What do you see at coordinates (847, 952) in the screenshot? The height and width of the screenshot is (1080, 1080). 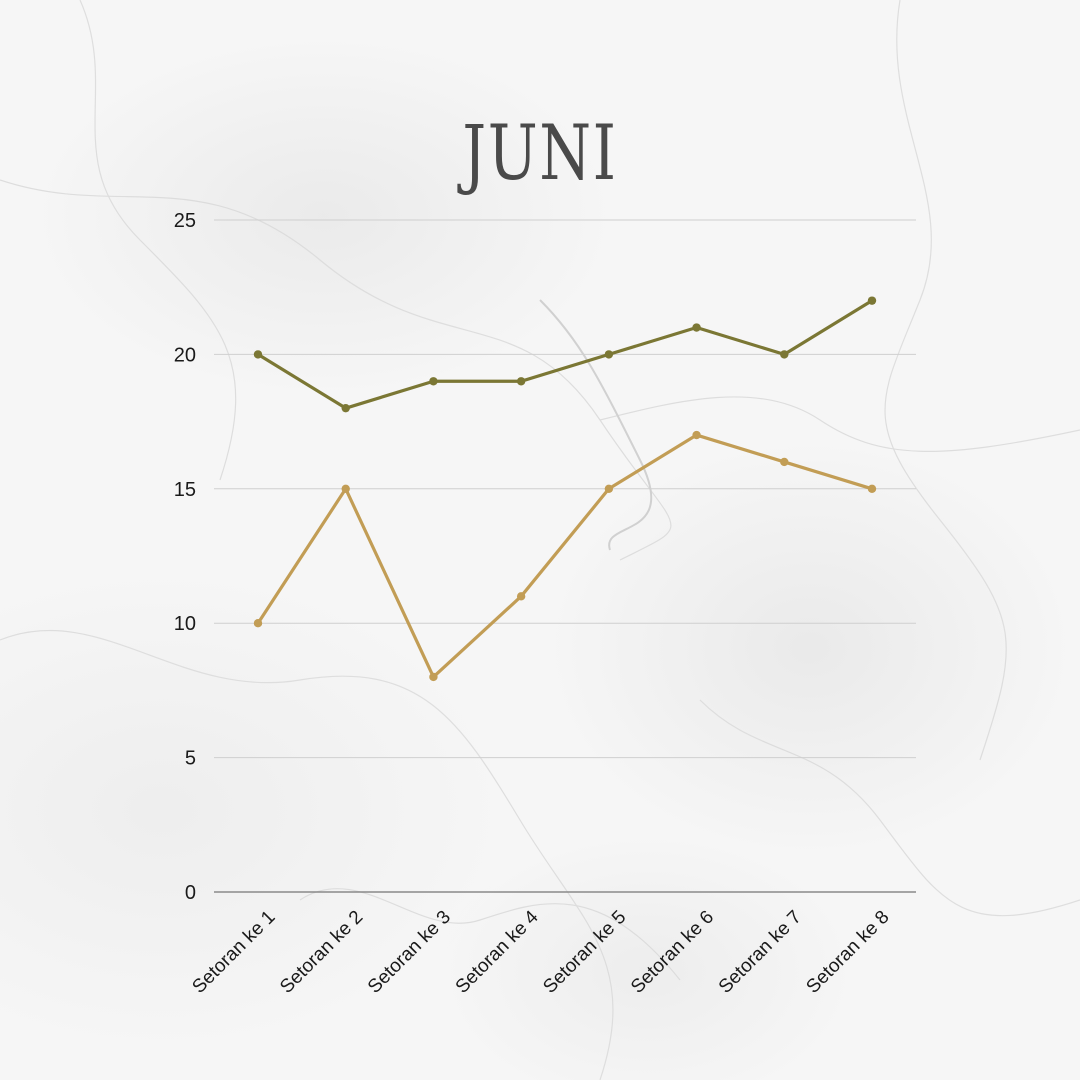 I see `x-tick-label: Setoran ke 8` at bounding box center [847, 952].